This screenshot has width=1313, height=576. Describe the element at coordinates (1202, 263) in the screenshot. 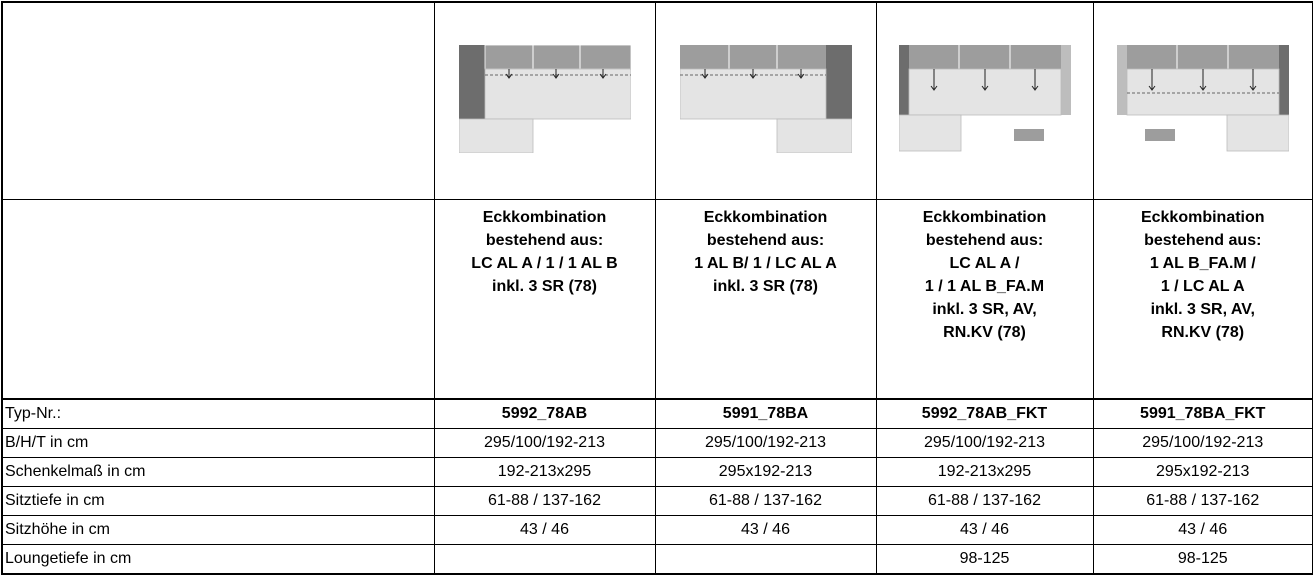

I see `description-line: 1 AL B_FA.M /` at that location.